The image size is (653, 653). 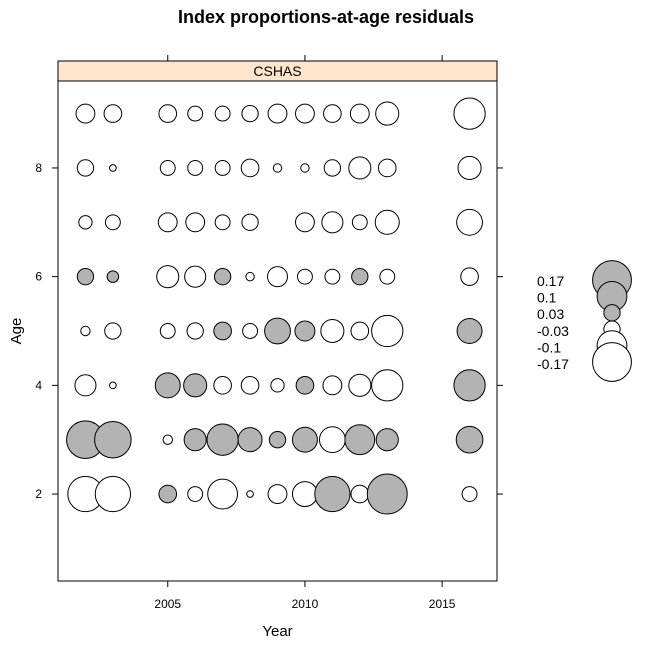 What do you see at coordinates (277, 71) in the screenshot?
I see `panel-strip-label: CSHAS` at bounding box center [277, 71].